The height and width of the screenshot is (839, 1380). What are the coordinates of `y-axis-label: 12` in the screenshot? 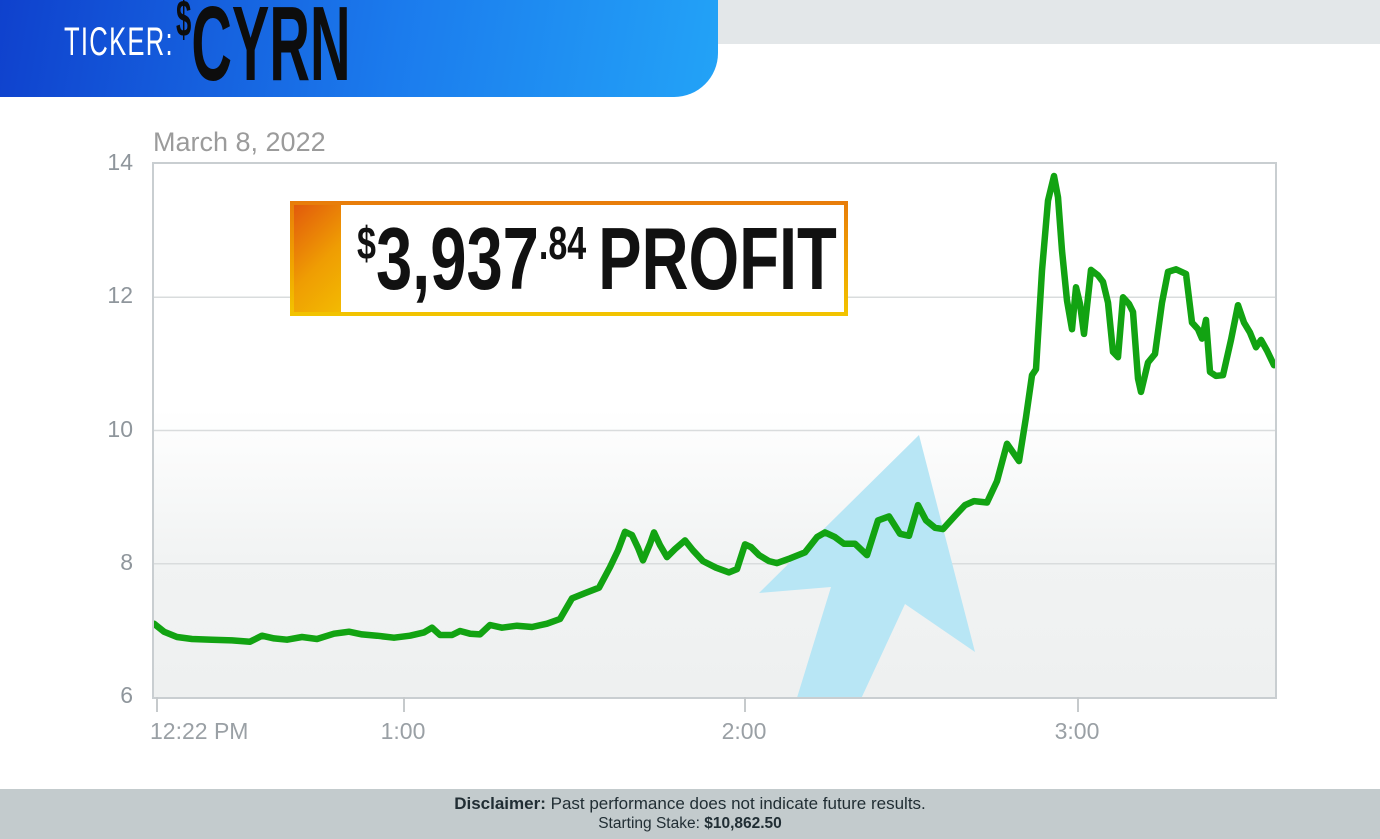 It's located at (120, 295).